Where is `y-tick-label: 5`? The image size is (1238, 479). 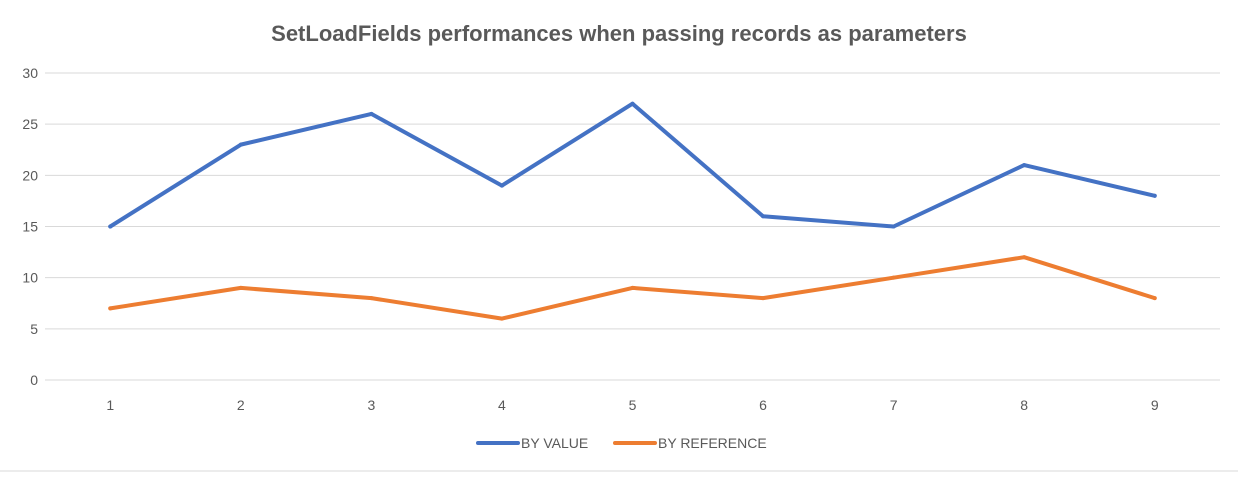 y-tick-label: 5 is located at coordinates (34, 329).